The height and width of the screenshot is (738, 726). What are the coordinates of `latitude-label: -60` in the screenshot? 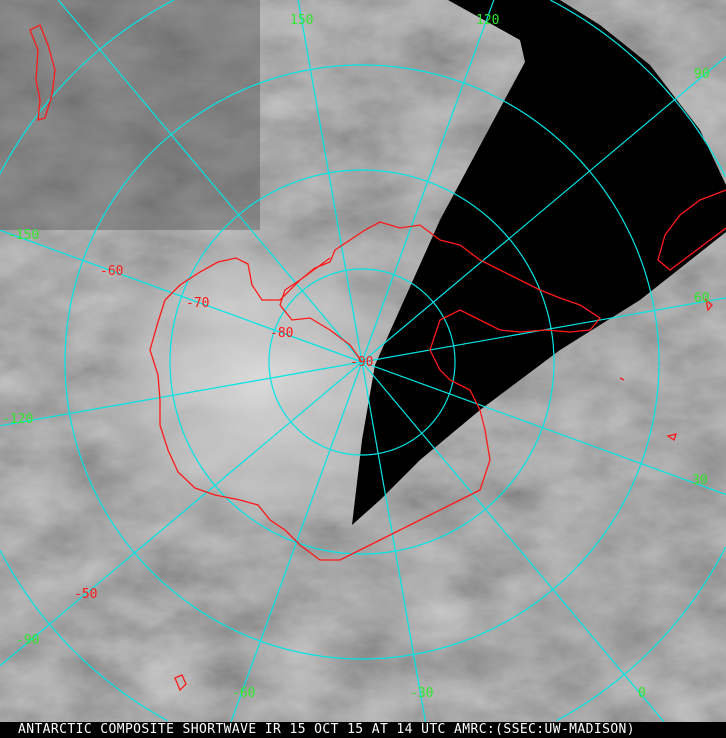 It's located at (111, 271).